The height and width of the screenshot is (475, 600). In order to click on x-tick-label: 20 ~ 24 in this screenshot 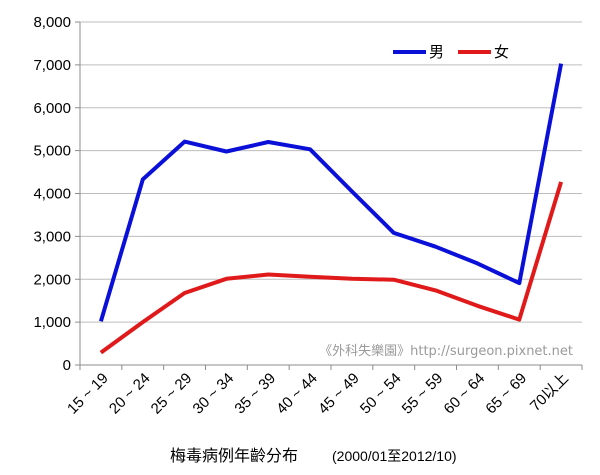, I will do `click(130, 394)`.